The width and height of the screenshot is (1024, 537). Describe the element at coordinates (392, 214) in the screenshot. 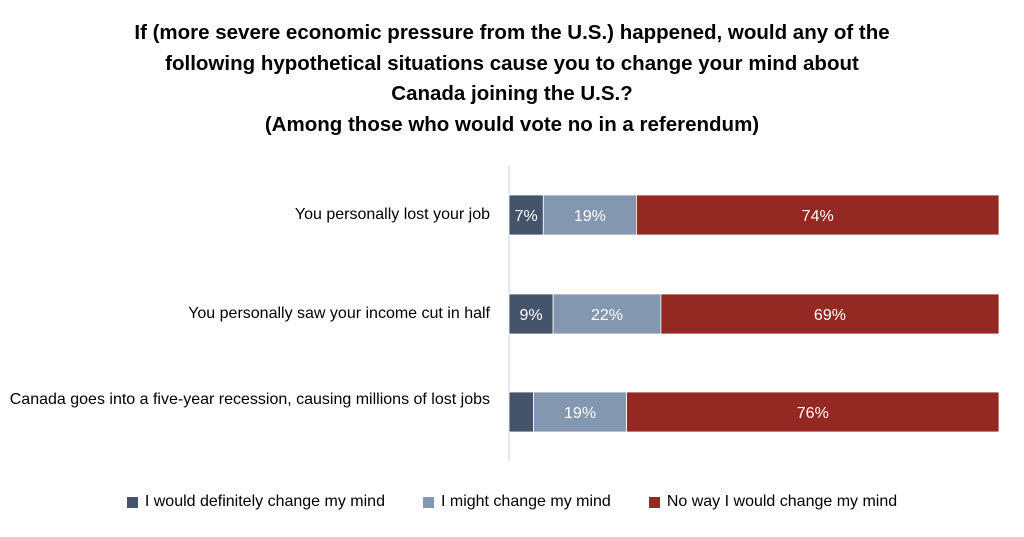

I see `category-label: You personally lost your job` at that location.